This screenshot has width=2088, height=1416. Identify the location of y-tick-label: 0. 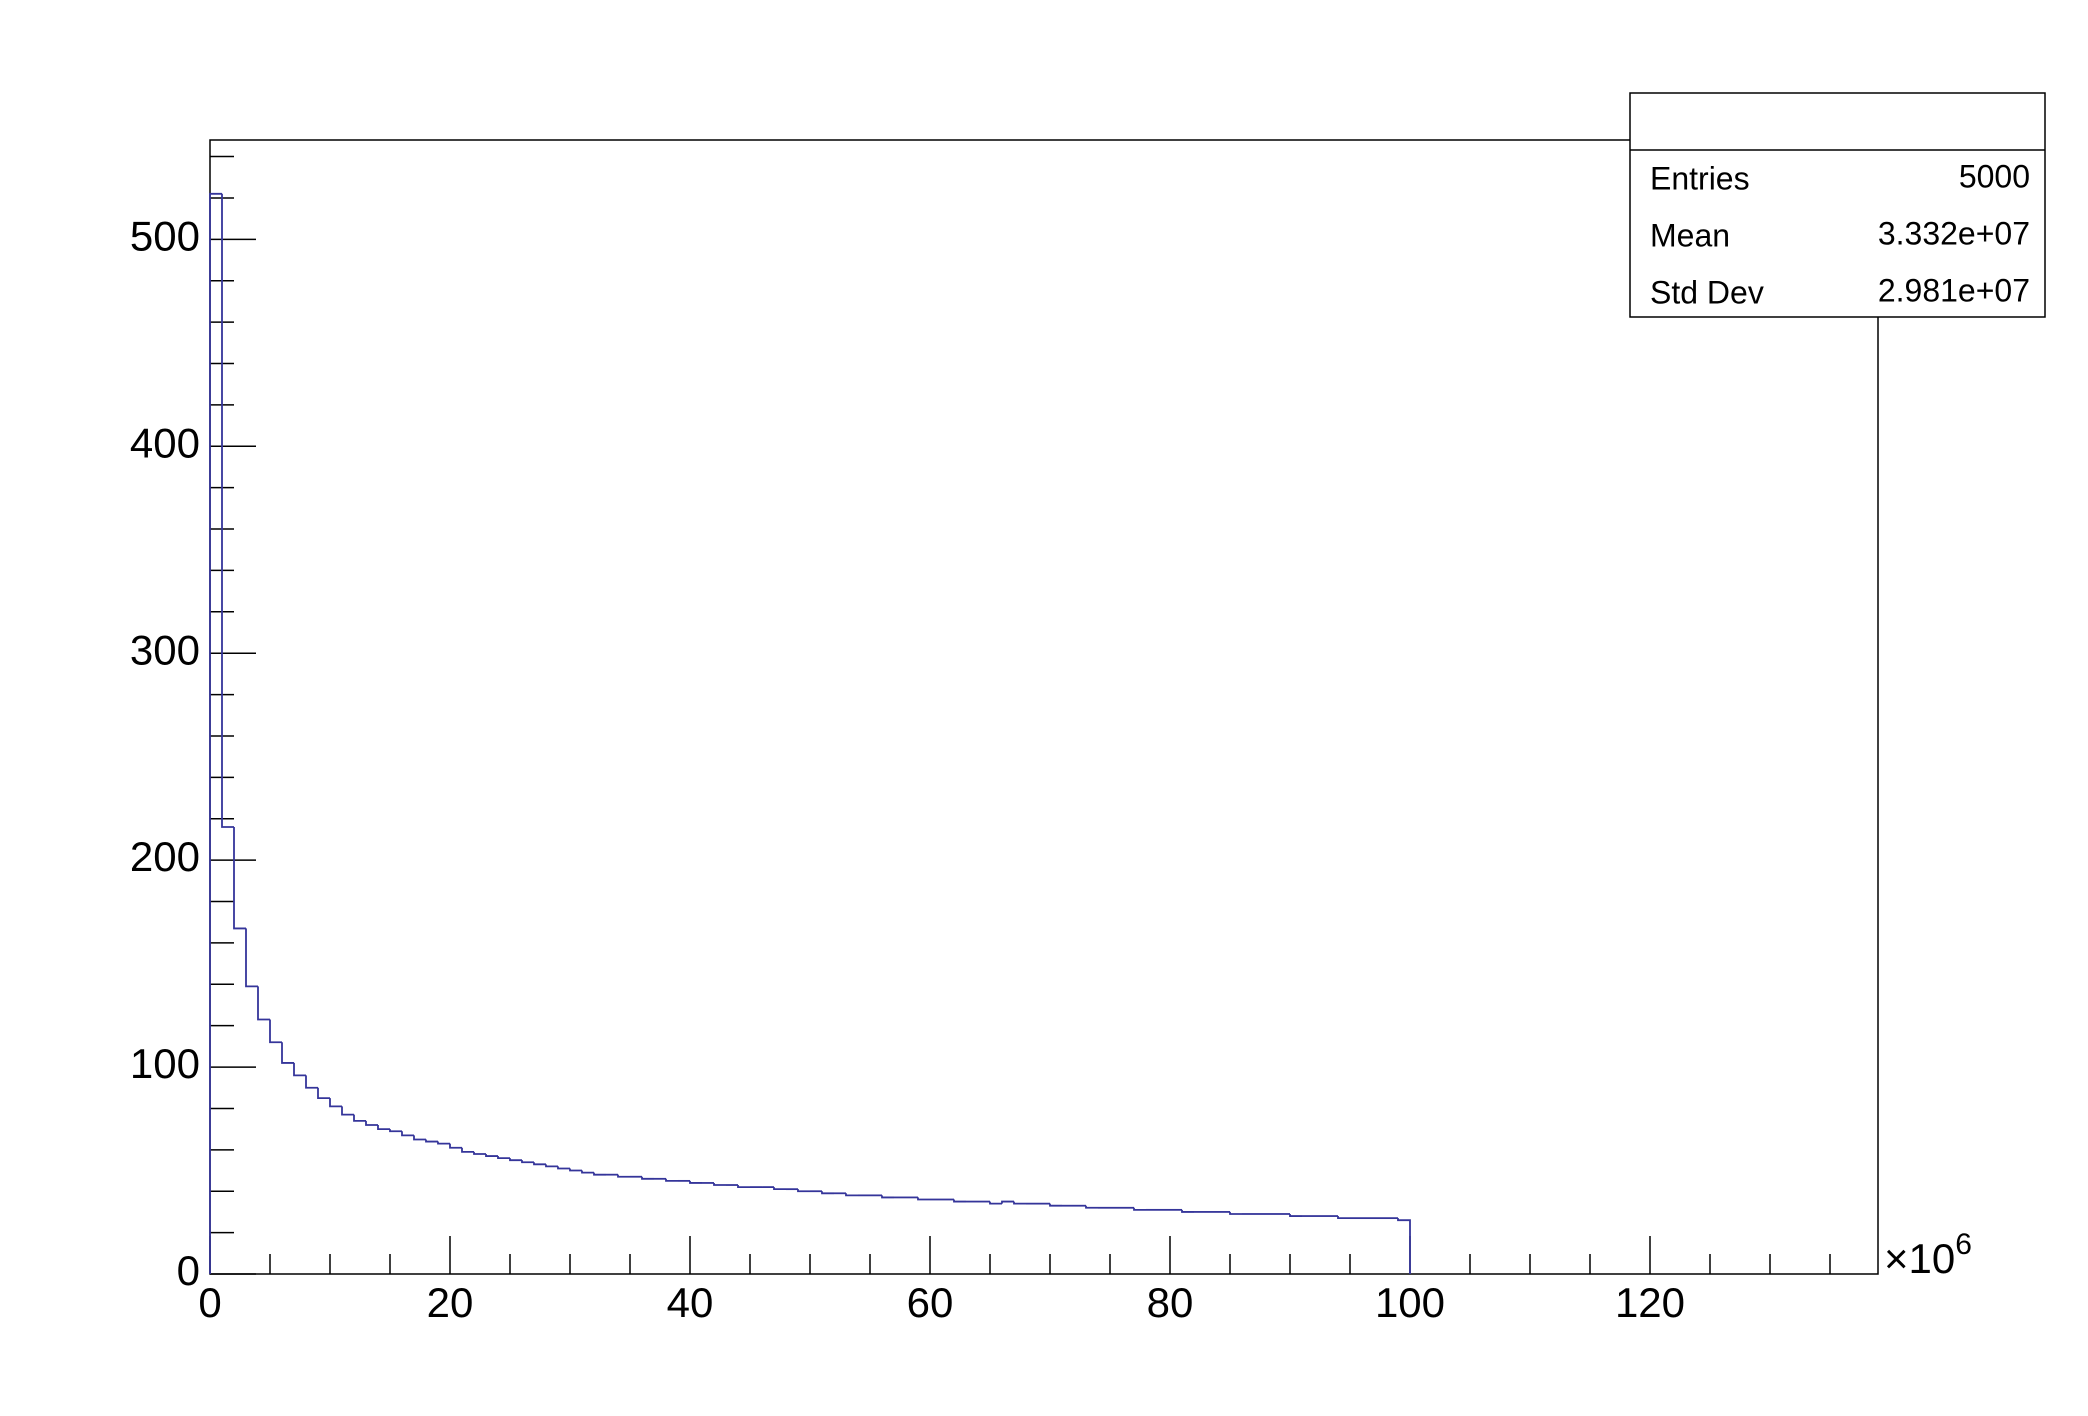
(188, 1270).